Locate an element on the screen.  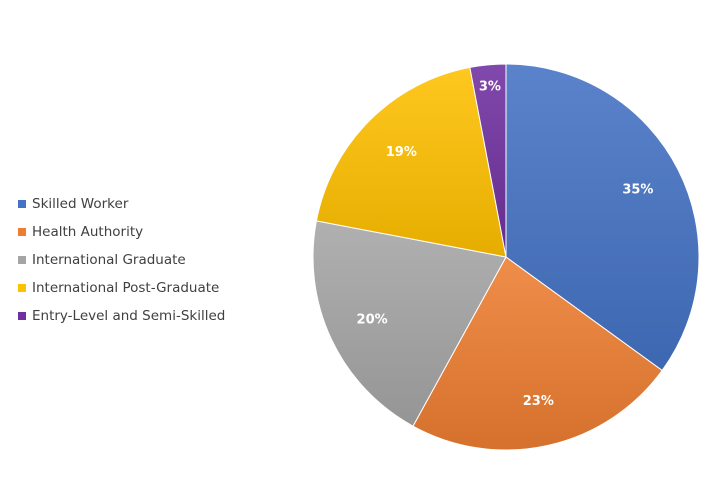
legend-item-international-graduate: International Graduate is located at coordinates (121, 260).